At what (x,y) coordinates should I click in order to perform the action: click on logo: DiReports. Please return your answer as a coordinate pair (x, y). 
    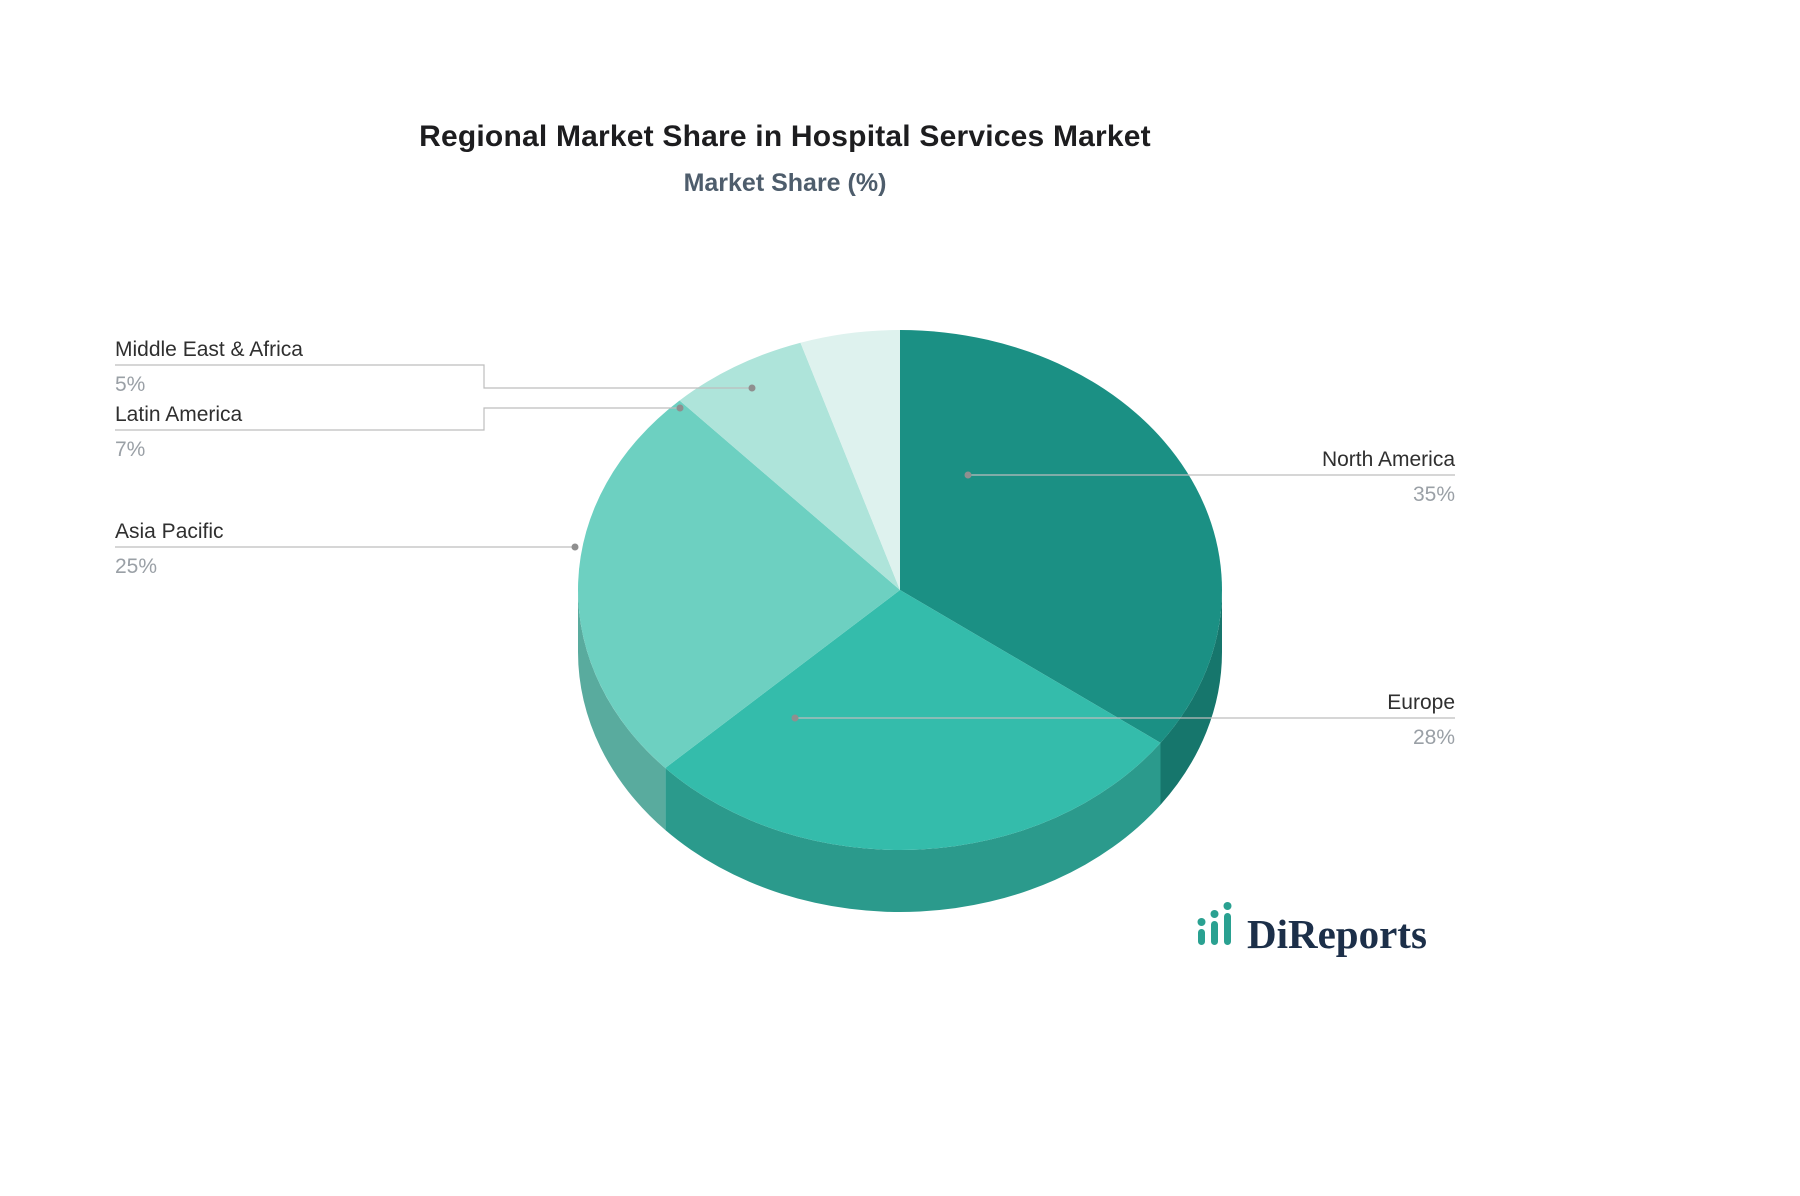
    Looking at the image, I should click on (1311, 929).